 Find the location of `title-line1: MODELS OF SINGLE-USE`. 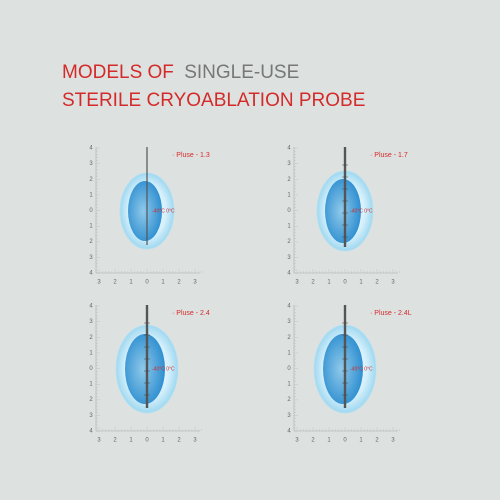

title-line1: MODELS OF SINGLE-USE is located at coordinates (180, 72).